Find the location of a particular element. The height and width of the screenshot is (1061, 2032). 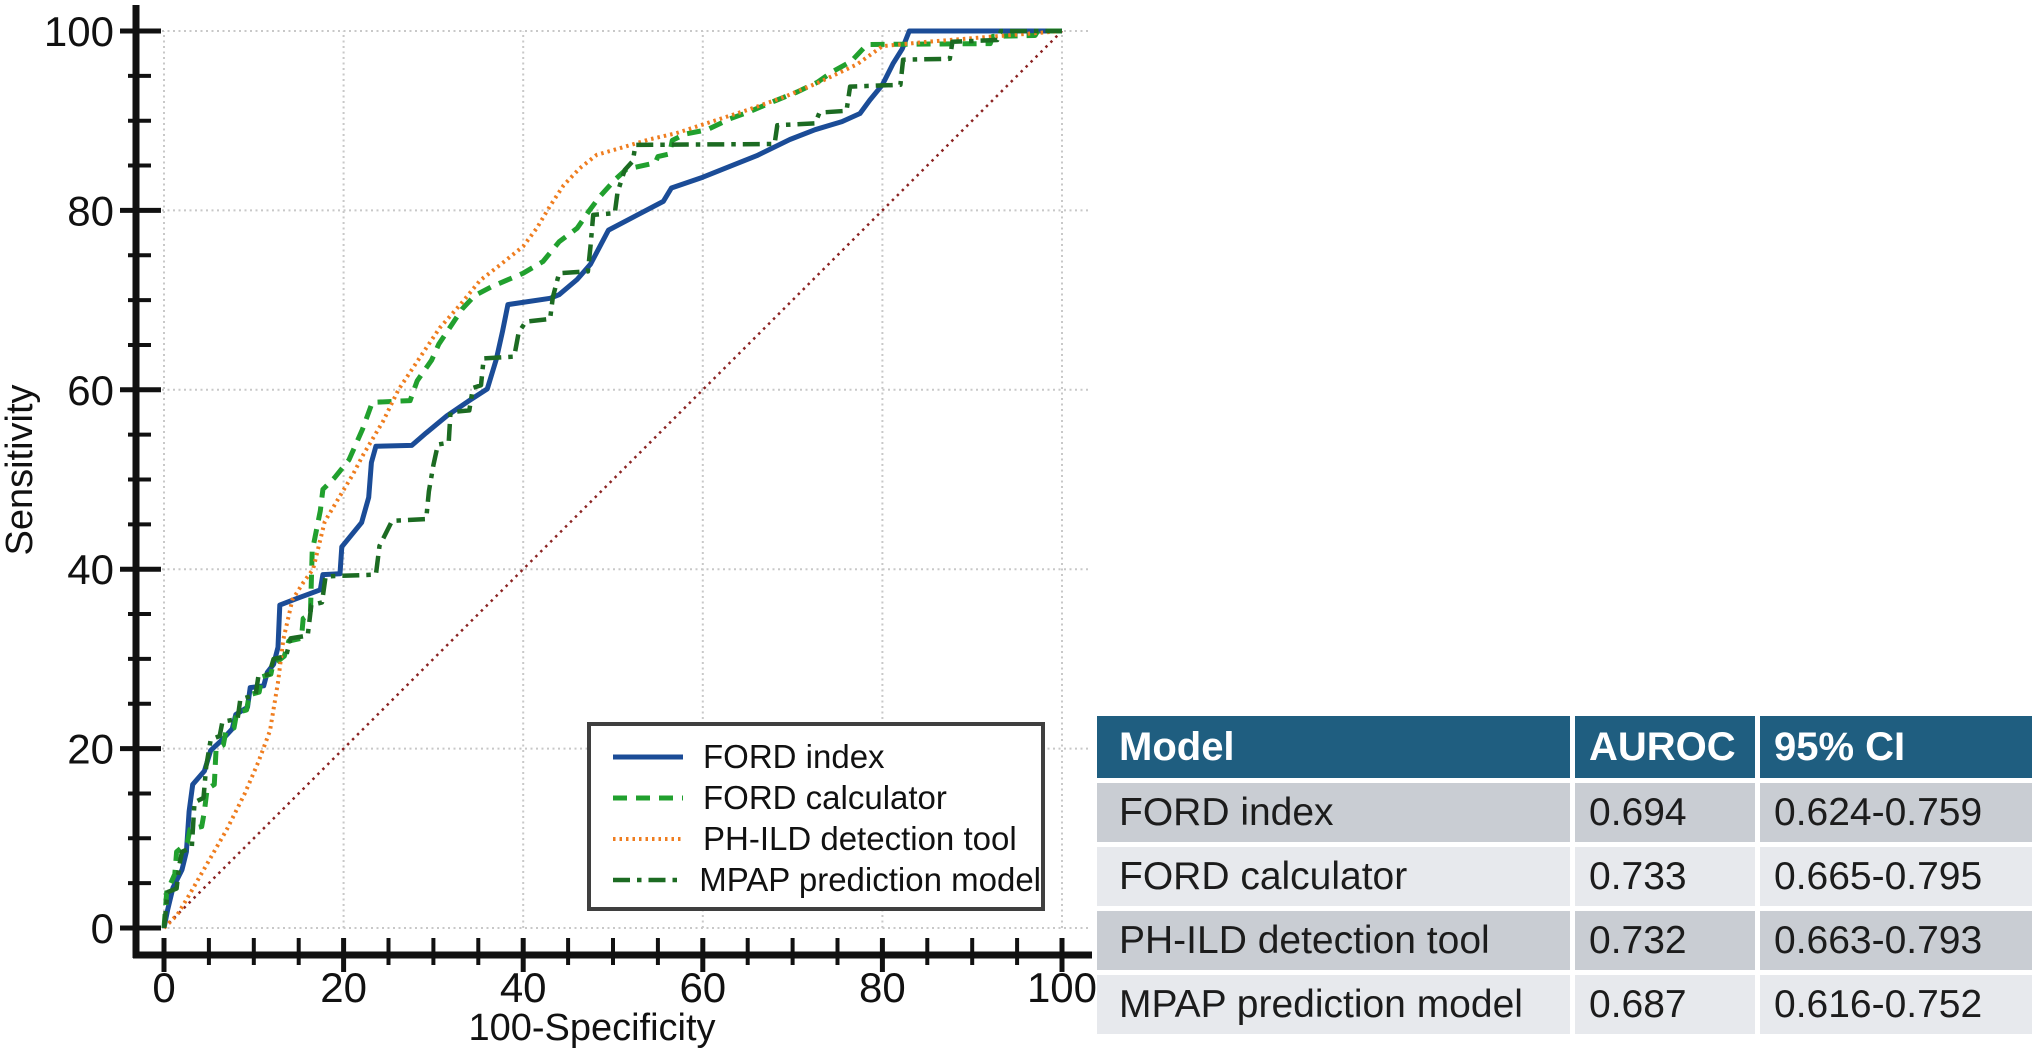

y-tick-label: 40 is located at coordinates (90, 569).